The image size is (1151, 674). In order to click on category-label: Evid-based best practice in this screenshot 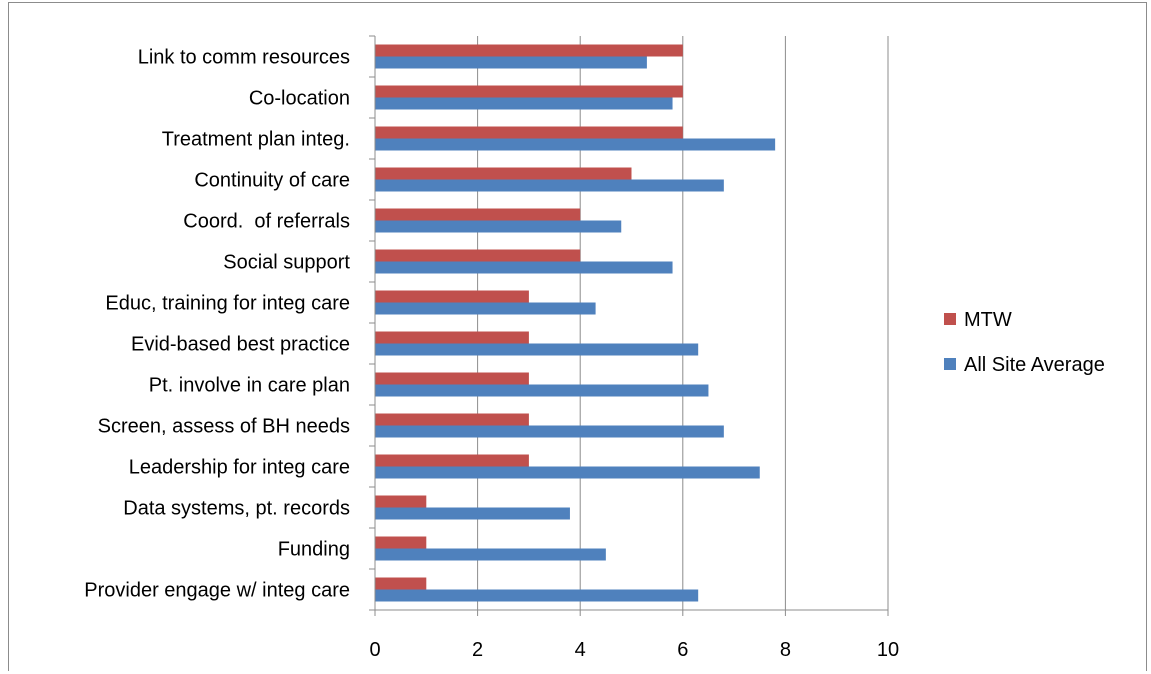, I will do `click(240, 345)`.